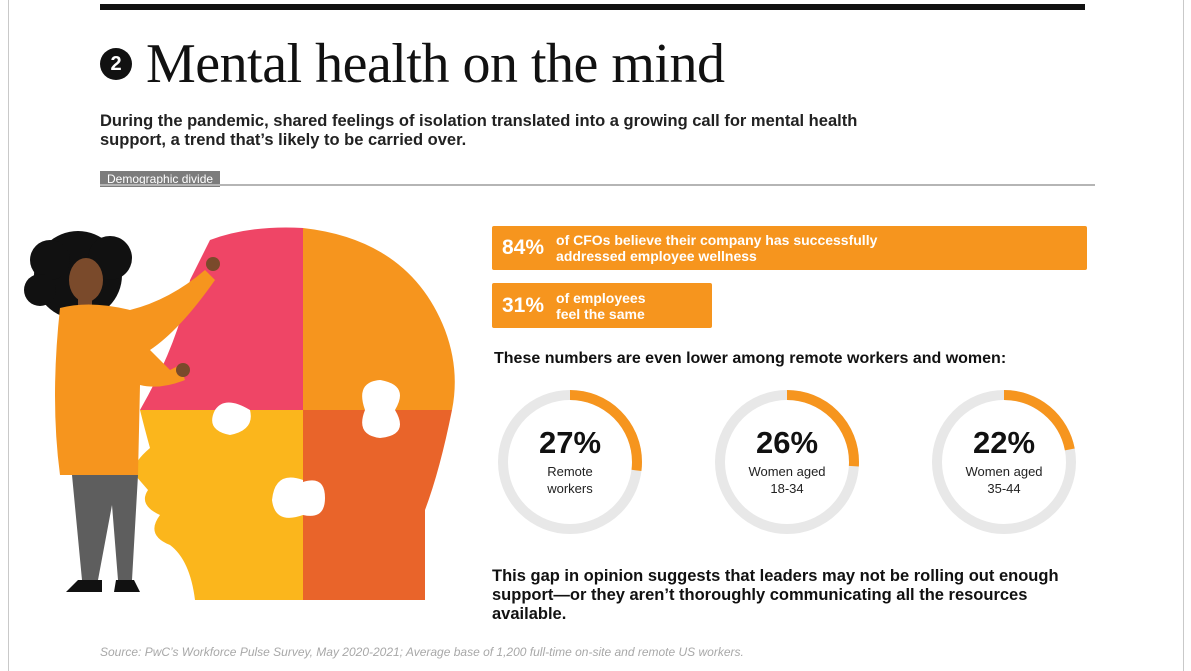 This screenshot has height=671, width=1191. Describe the element at coordinates (218, 505) in the screenshot. I see `puzzle-piece-yellow` at that location.